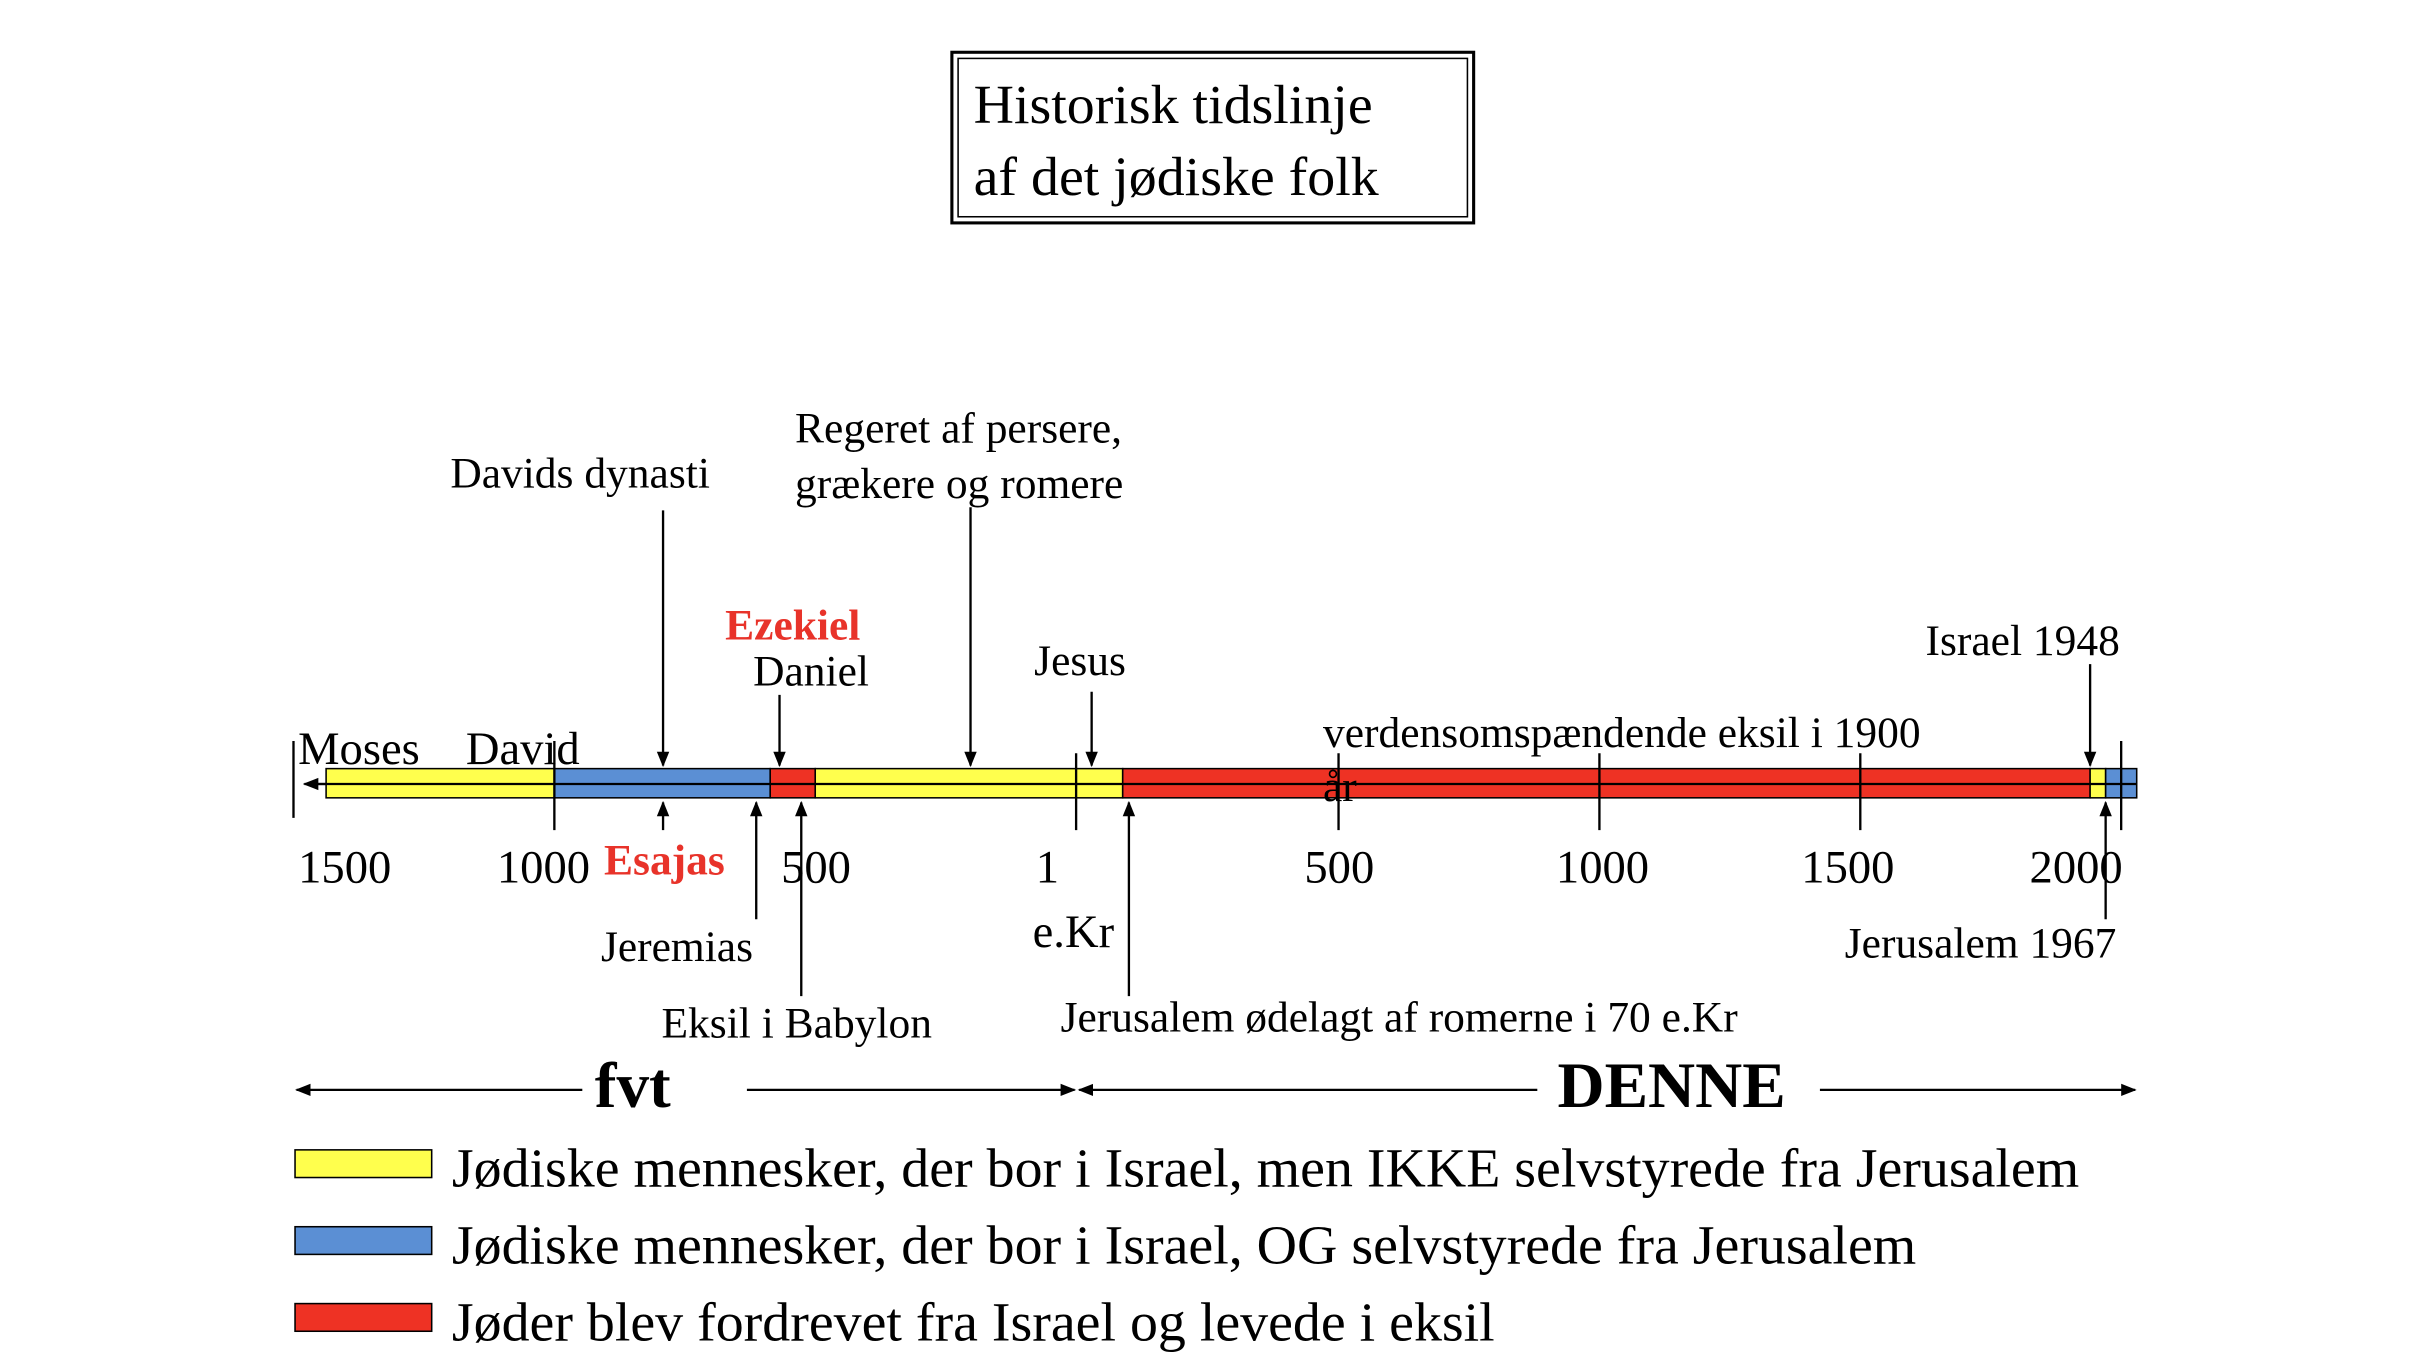 The height and width of the screenshot is (1362, 2410). Describe the element at coordinates (523, 749) in the screenshot. I see `label: David` at that location.